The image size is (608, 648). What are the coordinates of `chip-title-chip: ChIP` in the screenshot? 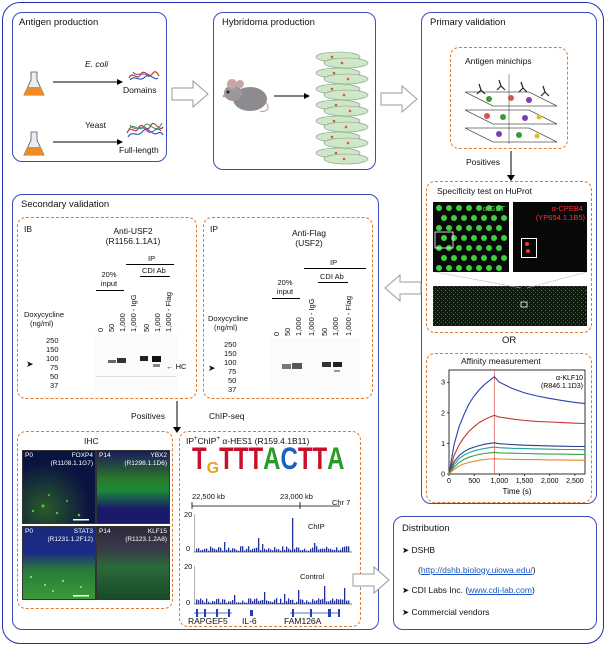 It's located at (207, 441).